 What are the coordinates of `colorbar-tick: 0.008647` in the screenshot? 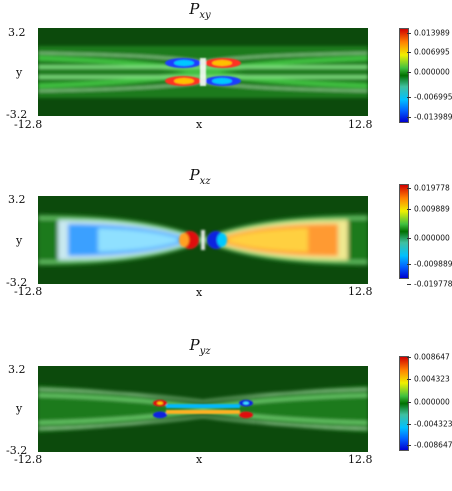 It's located at (432, 357).